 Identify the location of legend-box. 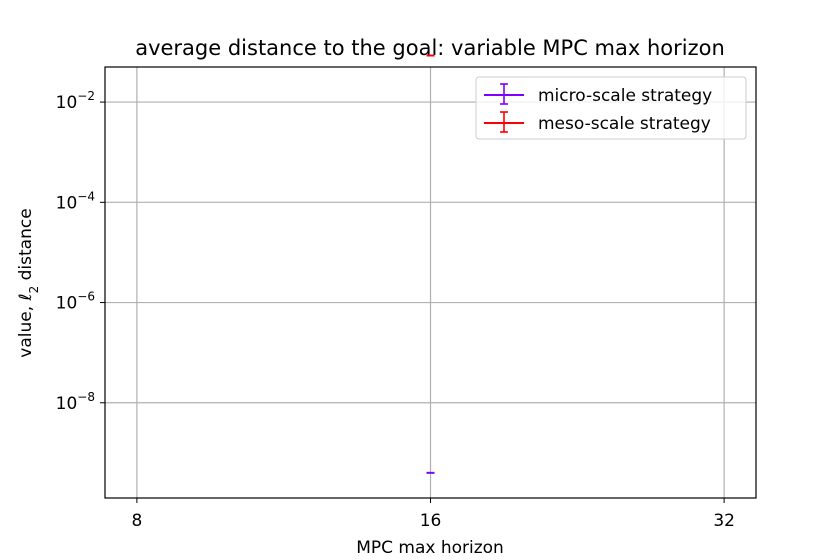
(611, 108).